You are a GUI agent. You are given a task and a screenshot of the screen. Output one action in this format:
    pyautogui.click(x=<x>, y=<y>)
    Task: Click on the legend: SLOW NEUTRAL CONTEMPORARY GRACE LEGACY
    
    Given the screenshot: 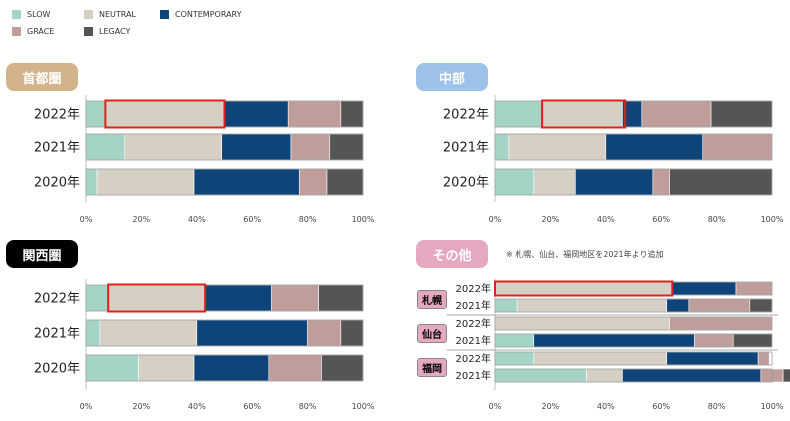 What is the action you would take?
    pyautogui.click(x=150, y=22)
    